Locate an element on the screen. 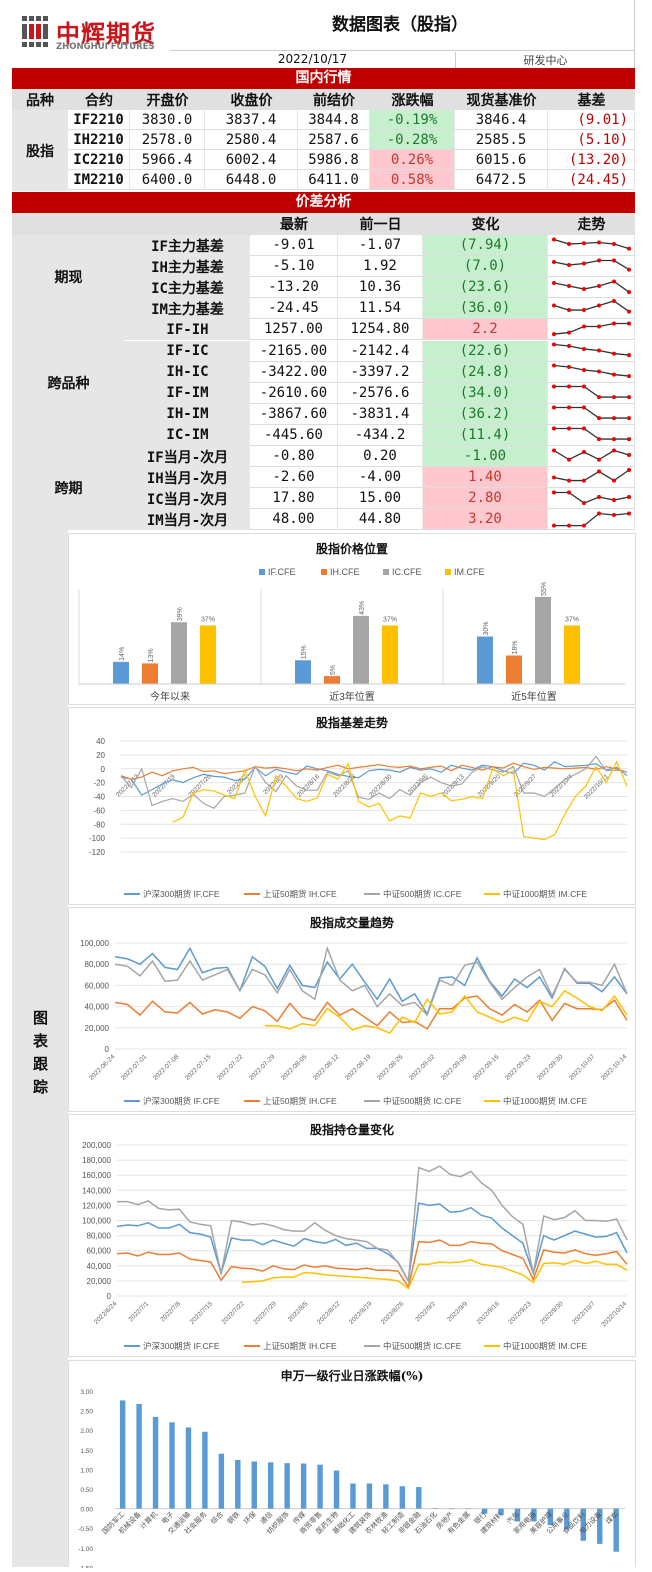 This screenshot has width=652, height=1572. y-tick-label: 200,000 is located at coordinates (96, 1145).